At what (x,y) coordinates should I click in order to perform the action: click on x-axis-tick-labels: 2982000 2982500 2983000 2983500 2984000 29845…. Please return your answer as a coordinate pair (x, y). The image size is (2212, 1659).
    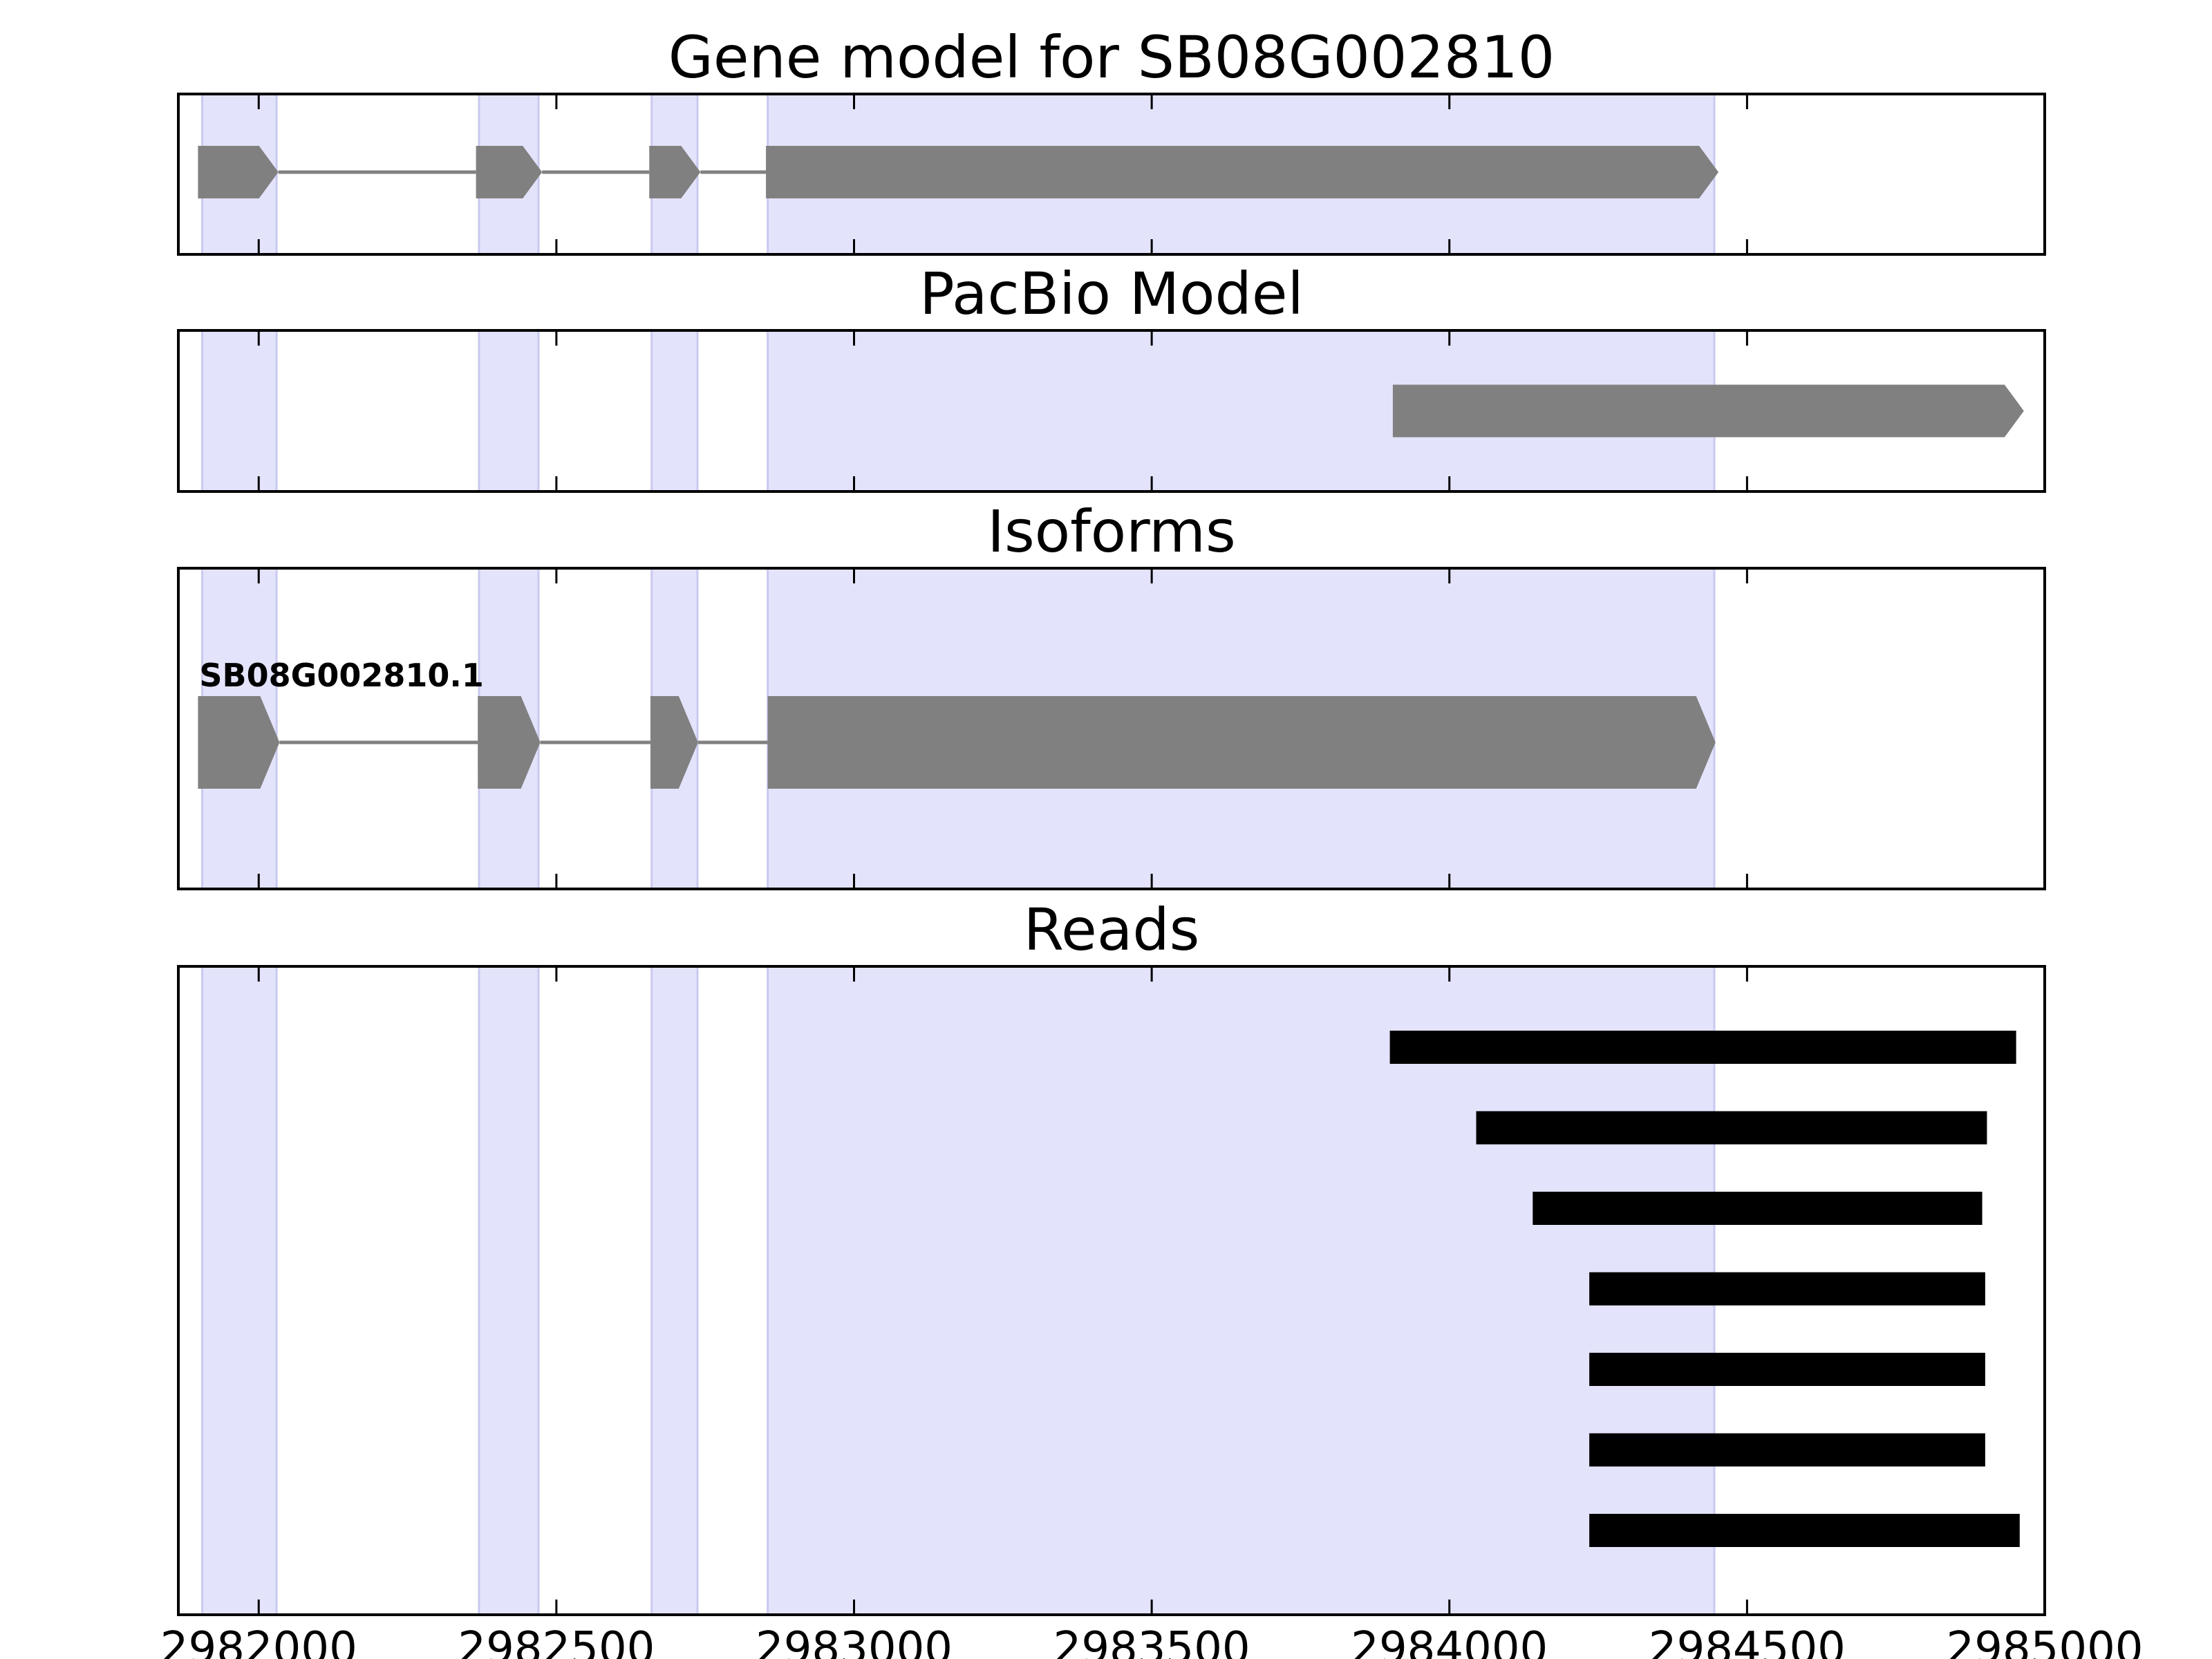
    Looking at the image, I should click on (1152, 1641).